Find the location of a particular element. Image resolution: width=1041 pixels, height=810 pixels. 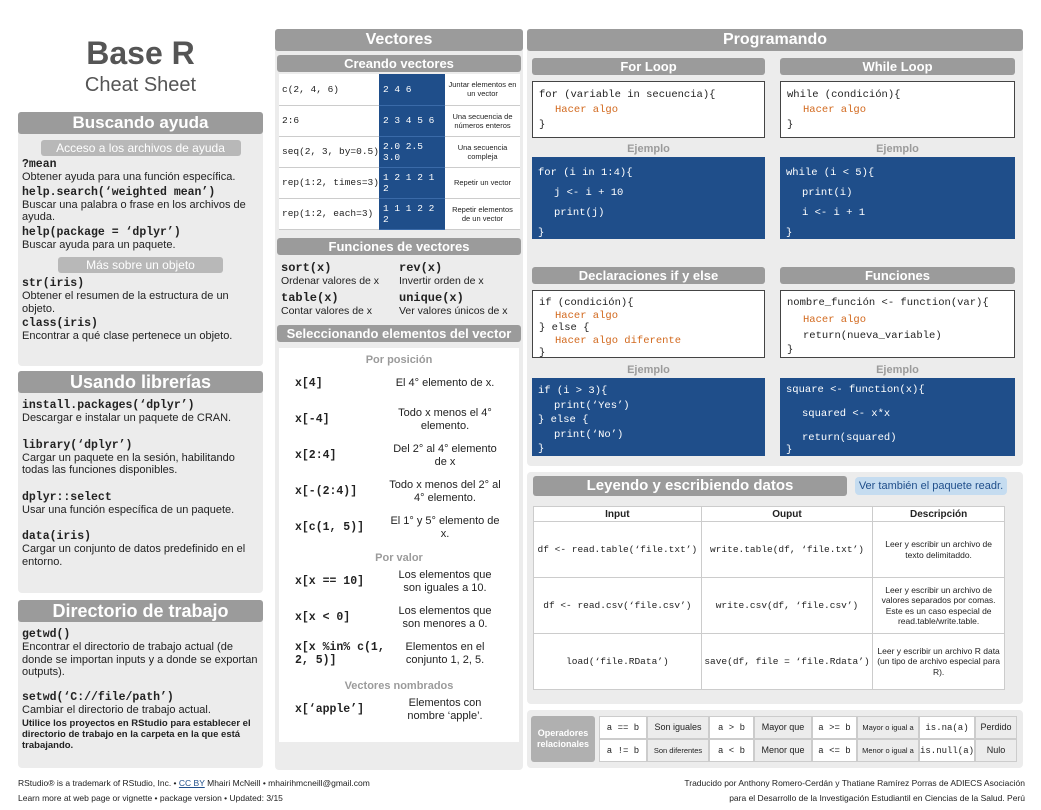

while-ej-line: while (i < 5){ is located at coordinates (830, 173).